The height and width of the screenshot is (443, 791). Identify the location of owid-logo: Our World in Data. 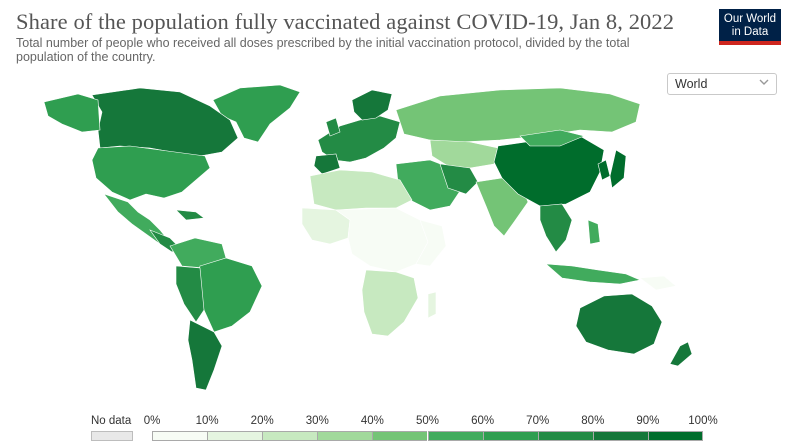
(750, 27).